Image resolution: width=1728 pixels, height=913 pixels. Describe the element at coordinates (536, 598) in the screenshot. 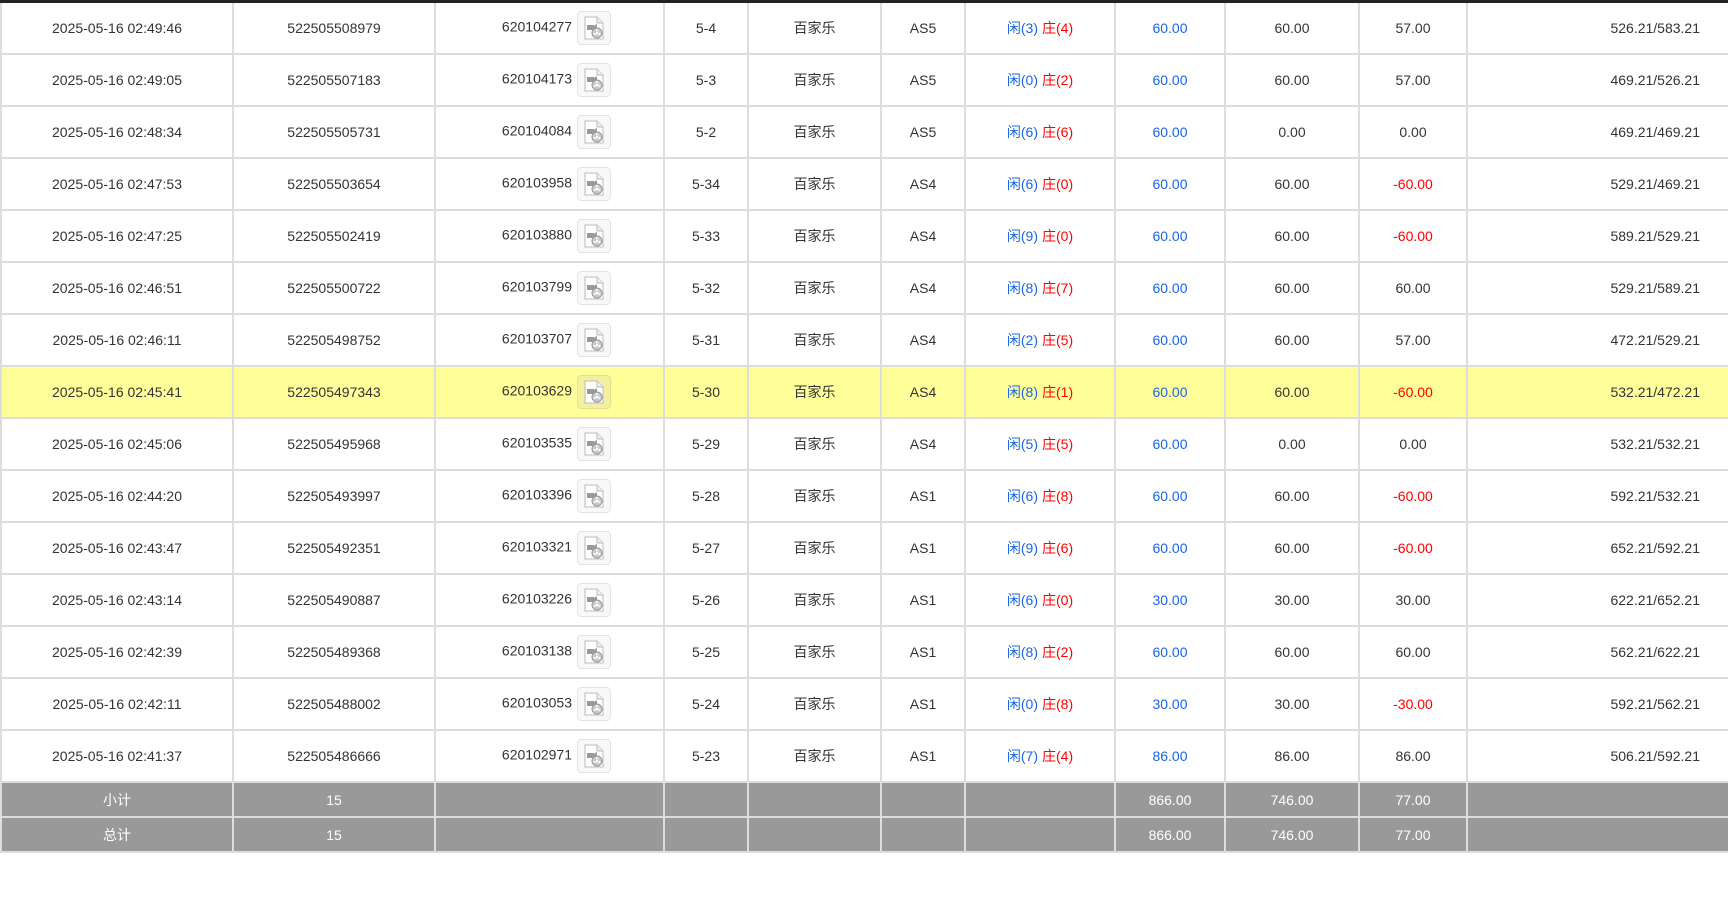

I see `game-number: 620103226` at that location.